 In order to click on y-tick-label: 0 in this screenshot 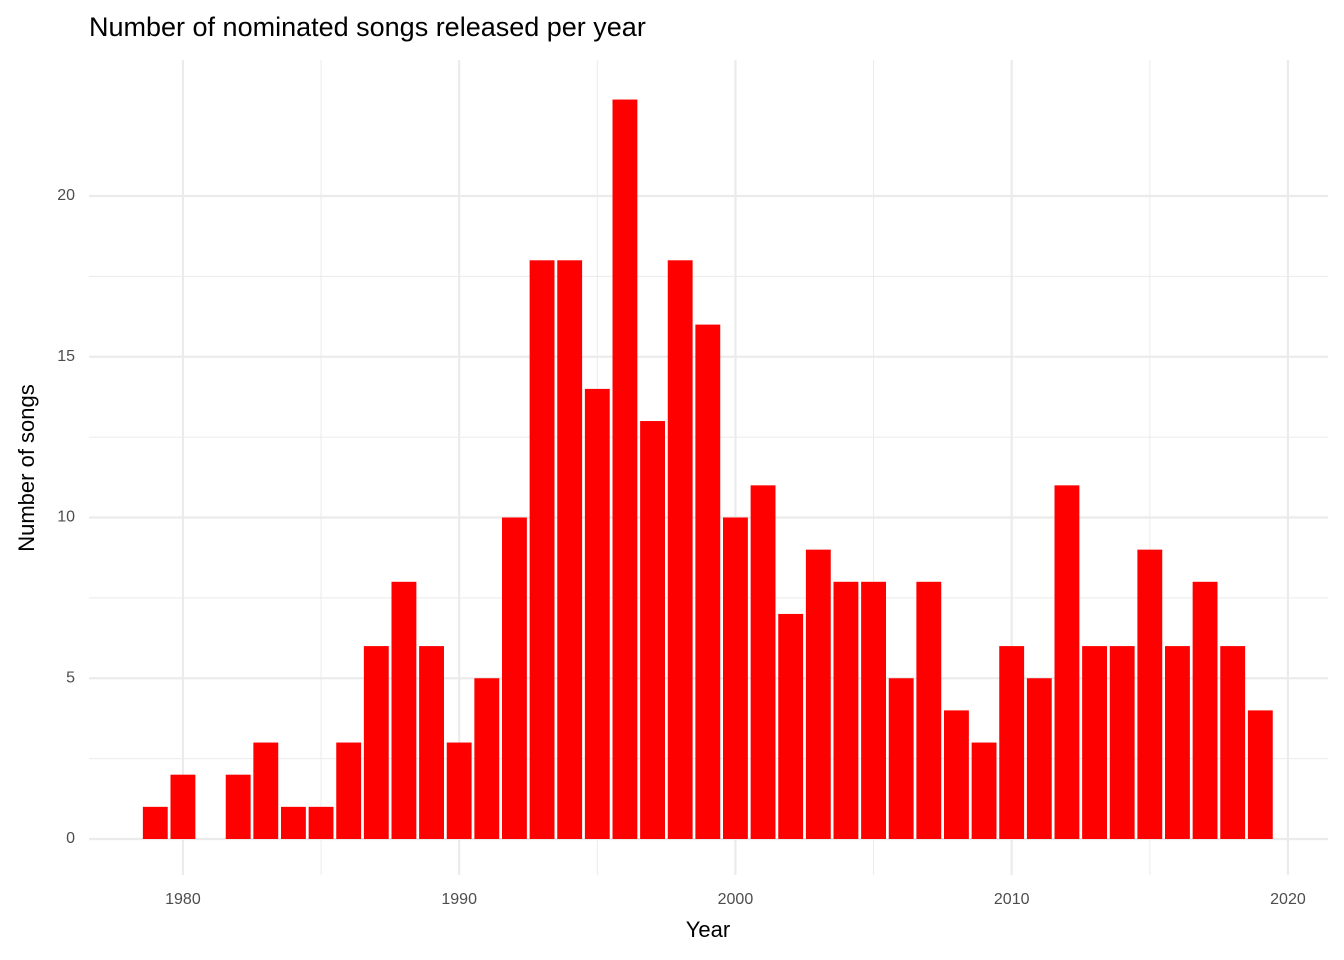, I will do `click(70, 838)`.